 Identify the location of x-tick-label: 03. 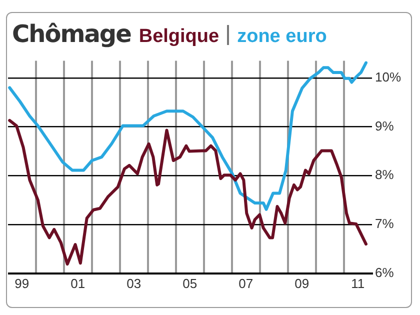
(134, 283).